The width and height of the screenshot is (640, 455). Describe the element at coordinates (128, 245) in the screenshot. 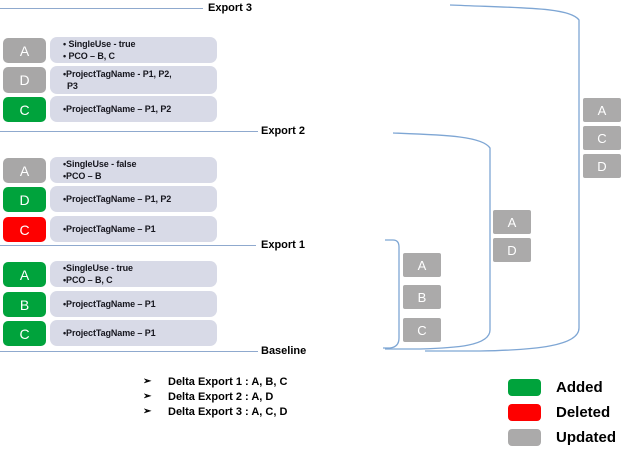

I see `export1-line` at that location.